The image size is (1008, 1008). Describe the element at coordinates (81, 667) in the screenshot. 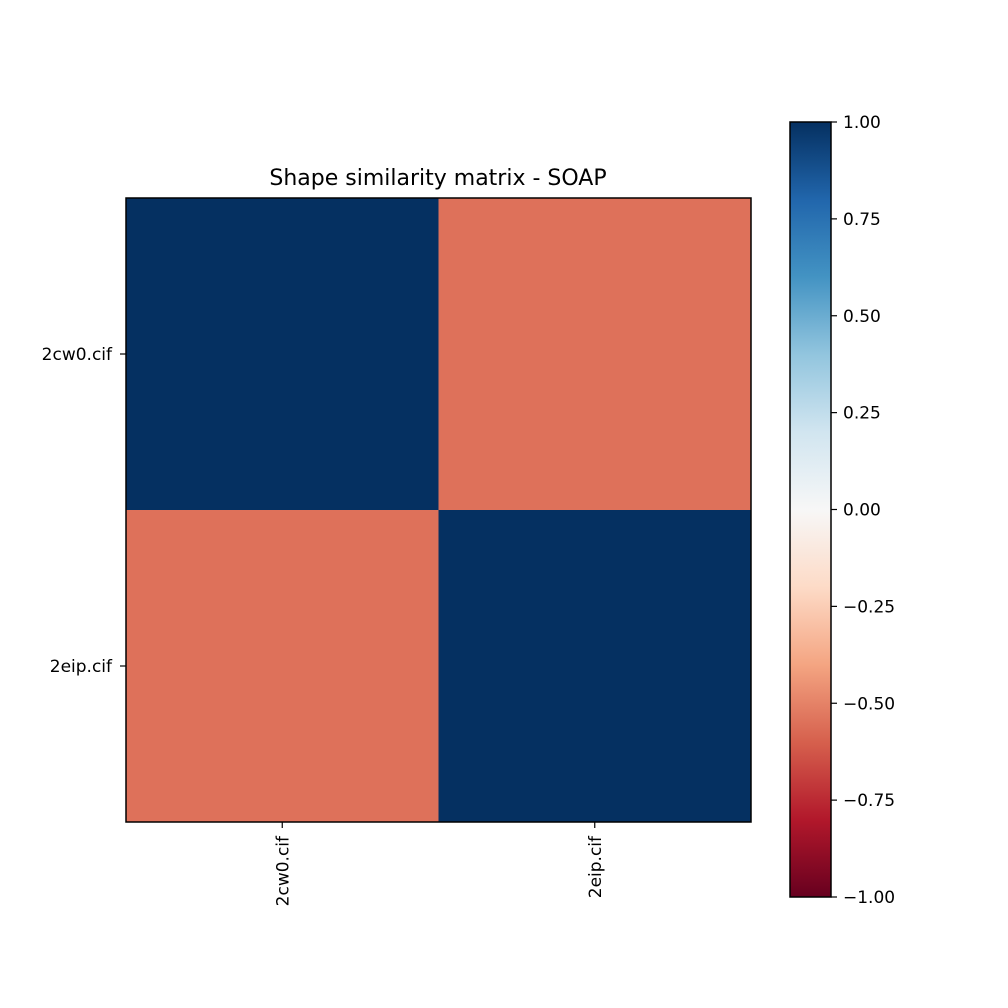

I see `y-tick-label: 2eip.cif` at that location.